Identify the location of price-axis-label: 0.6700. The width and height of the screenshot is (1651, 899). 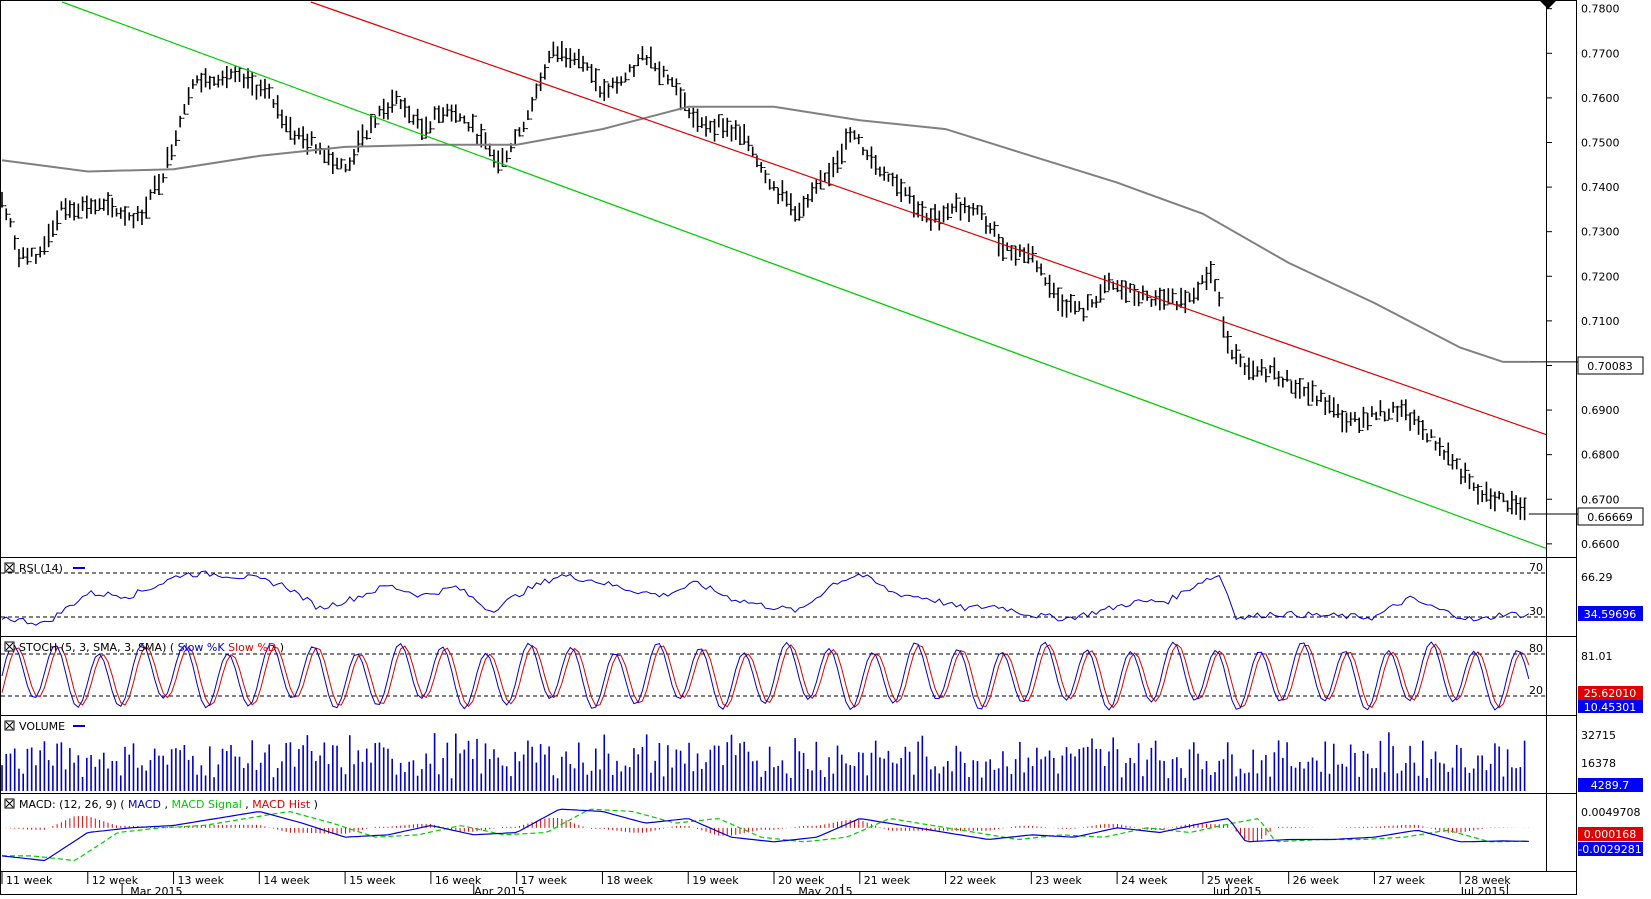
(1600, 499).